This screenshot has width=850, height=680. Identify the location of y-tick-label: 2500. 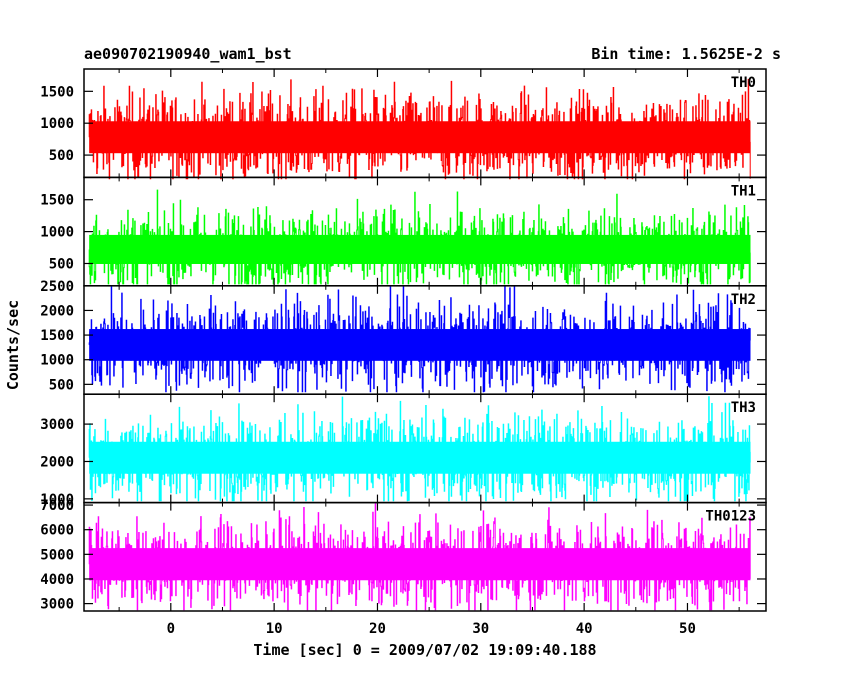
(57, 287).